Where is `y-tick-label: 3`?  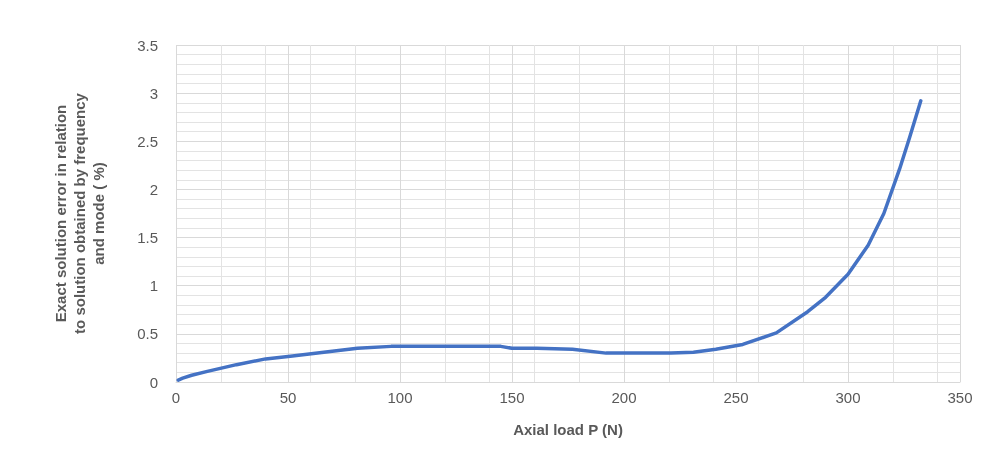 y-tick-label: 3 is located at coordinates (153, 93).